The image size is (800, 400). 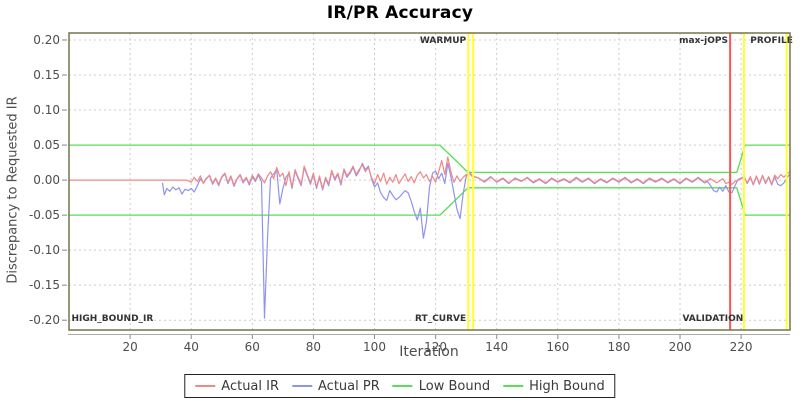 I want to click on legend-item-actual-ir: Actual IR, so click(x=237, y=386).